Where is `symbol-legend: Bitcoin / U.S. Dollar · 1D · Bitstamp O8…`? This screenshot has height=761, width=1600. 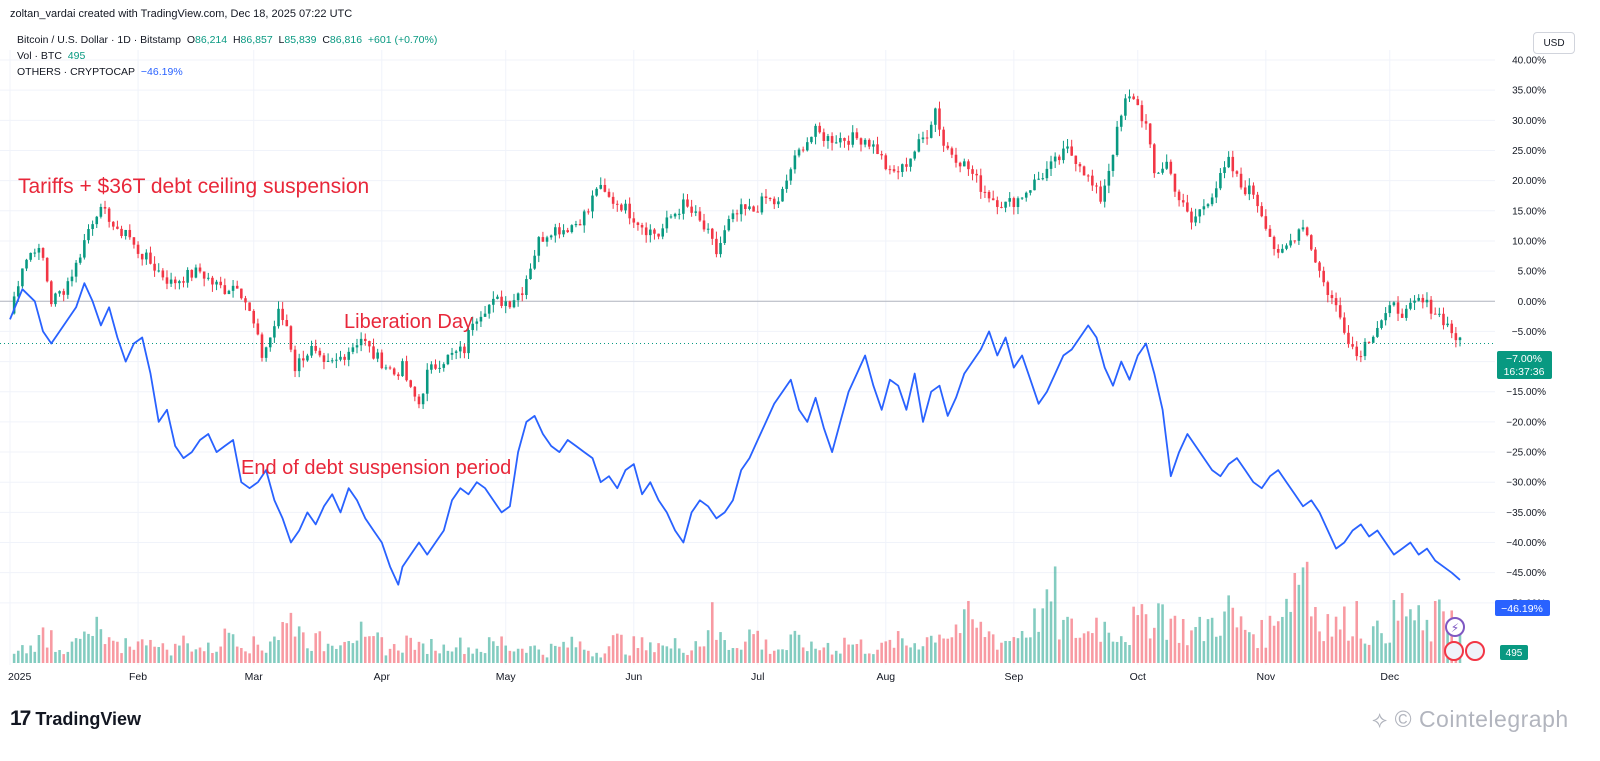
symbol-legend: Bitcoin / U.S. Dollar · 1D · Bitstamp O8… is located at coordinates (227, 40).